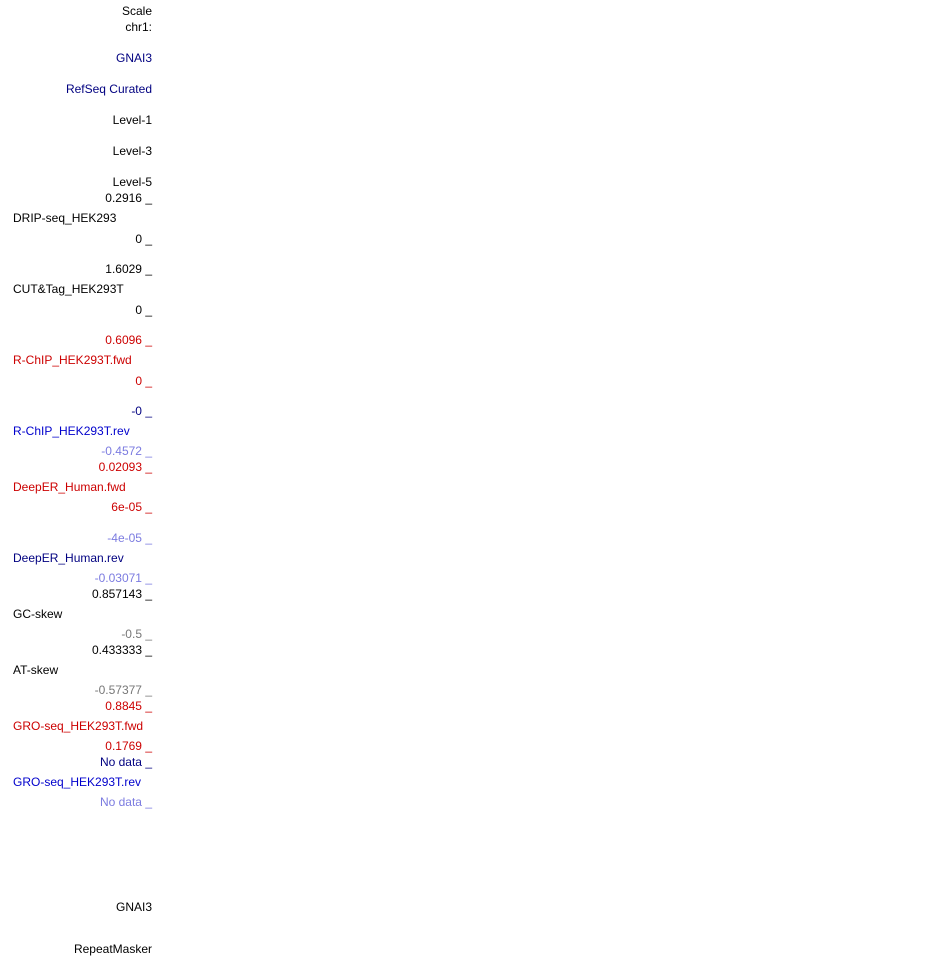 The image size is (950, 957). What do you see at coordinates (132, 120) in the screenshot?
I see `track-label-level-1: Level-1` at bounding box center [132, 120].